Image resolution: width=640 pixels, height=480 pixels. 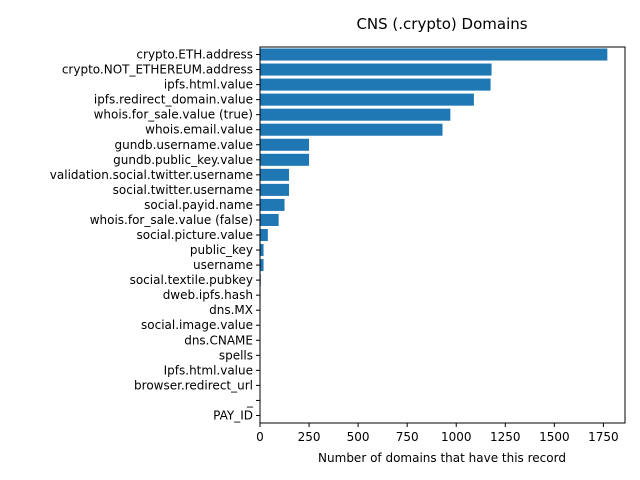 What do you see at coordinates (554, 437) in the screenshot?
I see `x-tick-label: 1500` at bounding box center [554, 437].